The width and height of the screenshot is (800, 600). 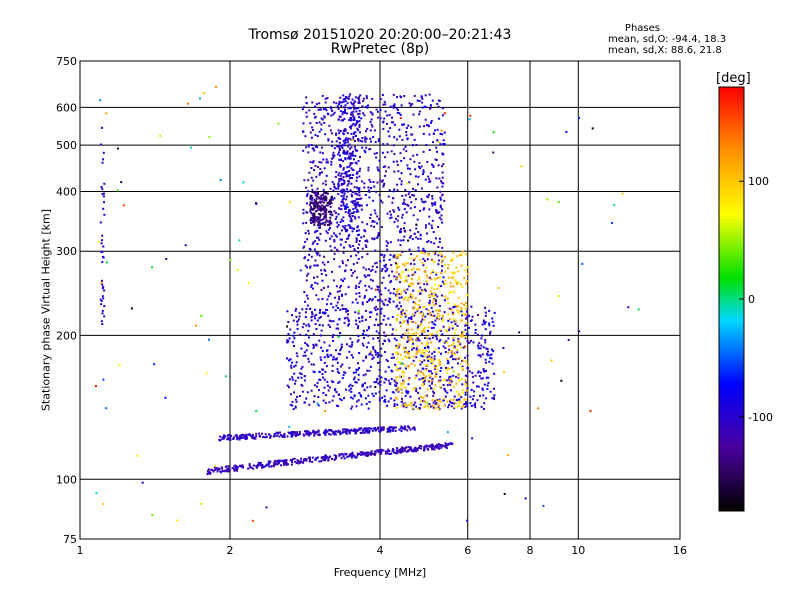 What do you see at coordinates (66, 479) in the screenshot?
I see `y-tick-label: 100` at bounding box center [66, 479].